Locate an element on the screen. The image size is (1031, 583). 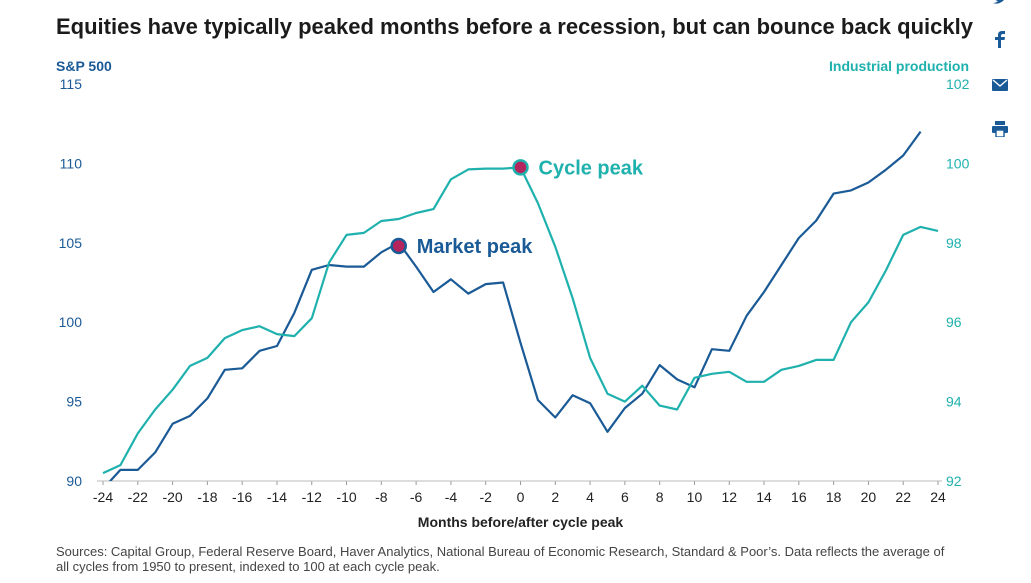
cycle-peak-label: Cycle peak is located at coordinates (591, 168).